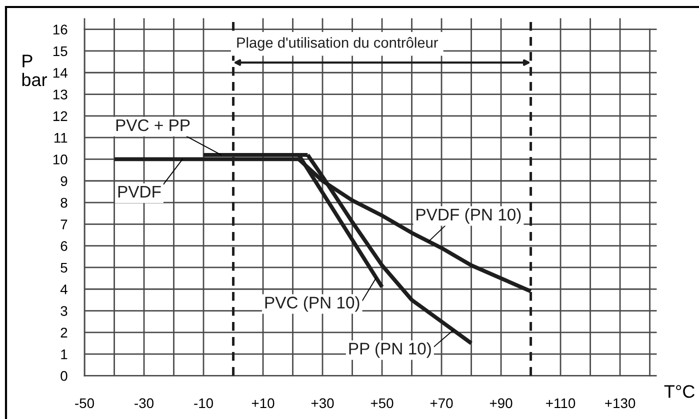 This screenshot has height=419, width=699. Describe the element at coordinates (263, 403) in the screenshot. I see `x-tick-label: +10` at that location.